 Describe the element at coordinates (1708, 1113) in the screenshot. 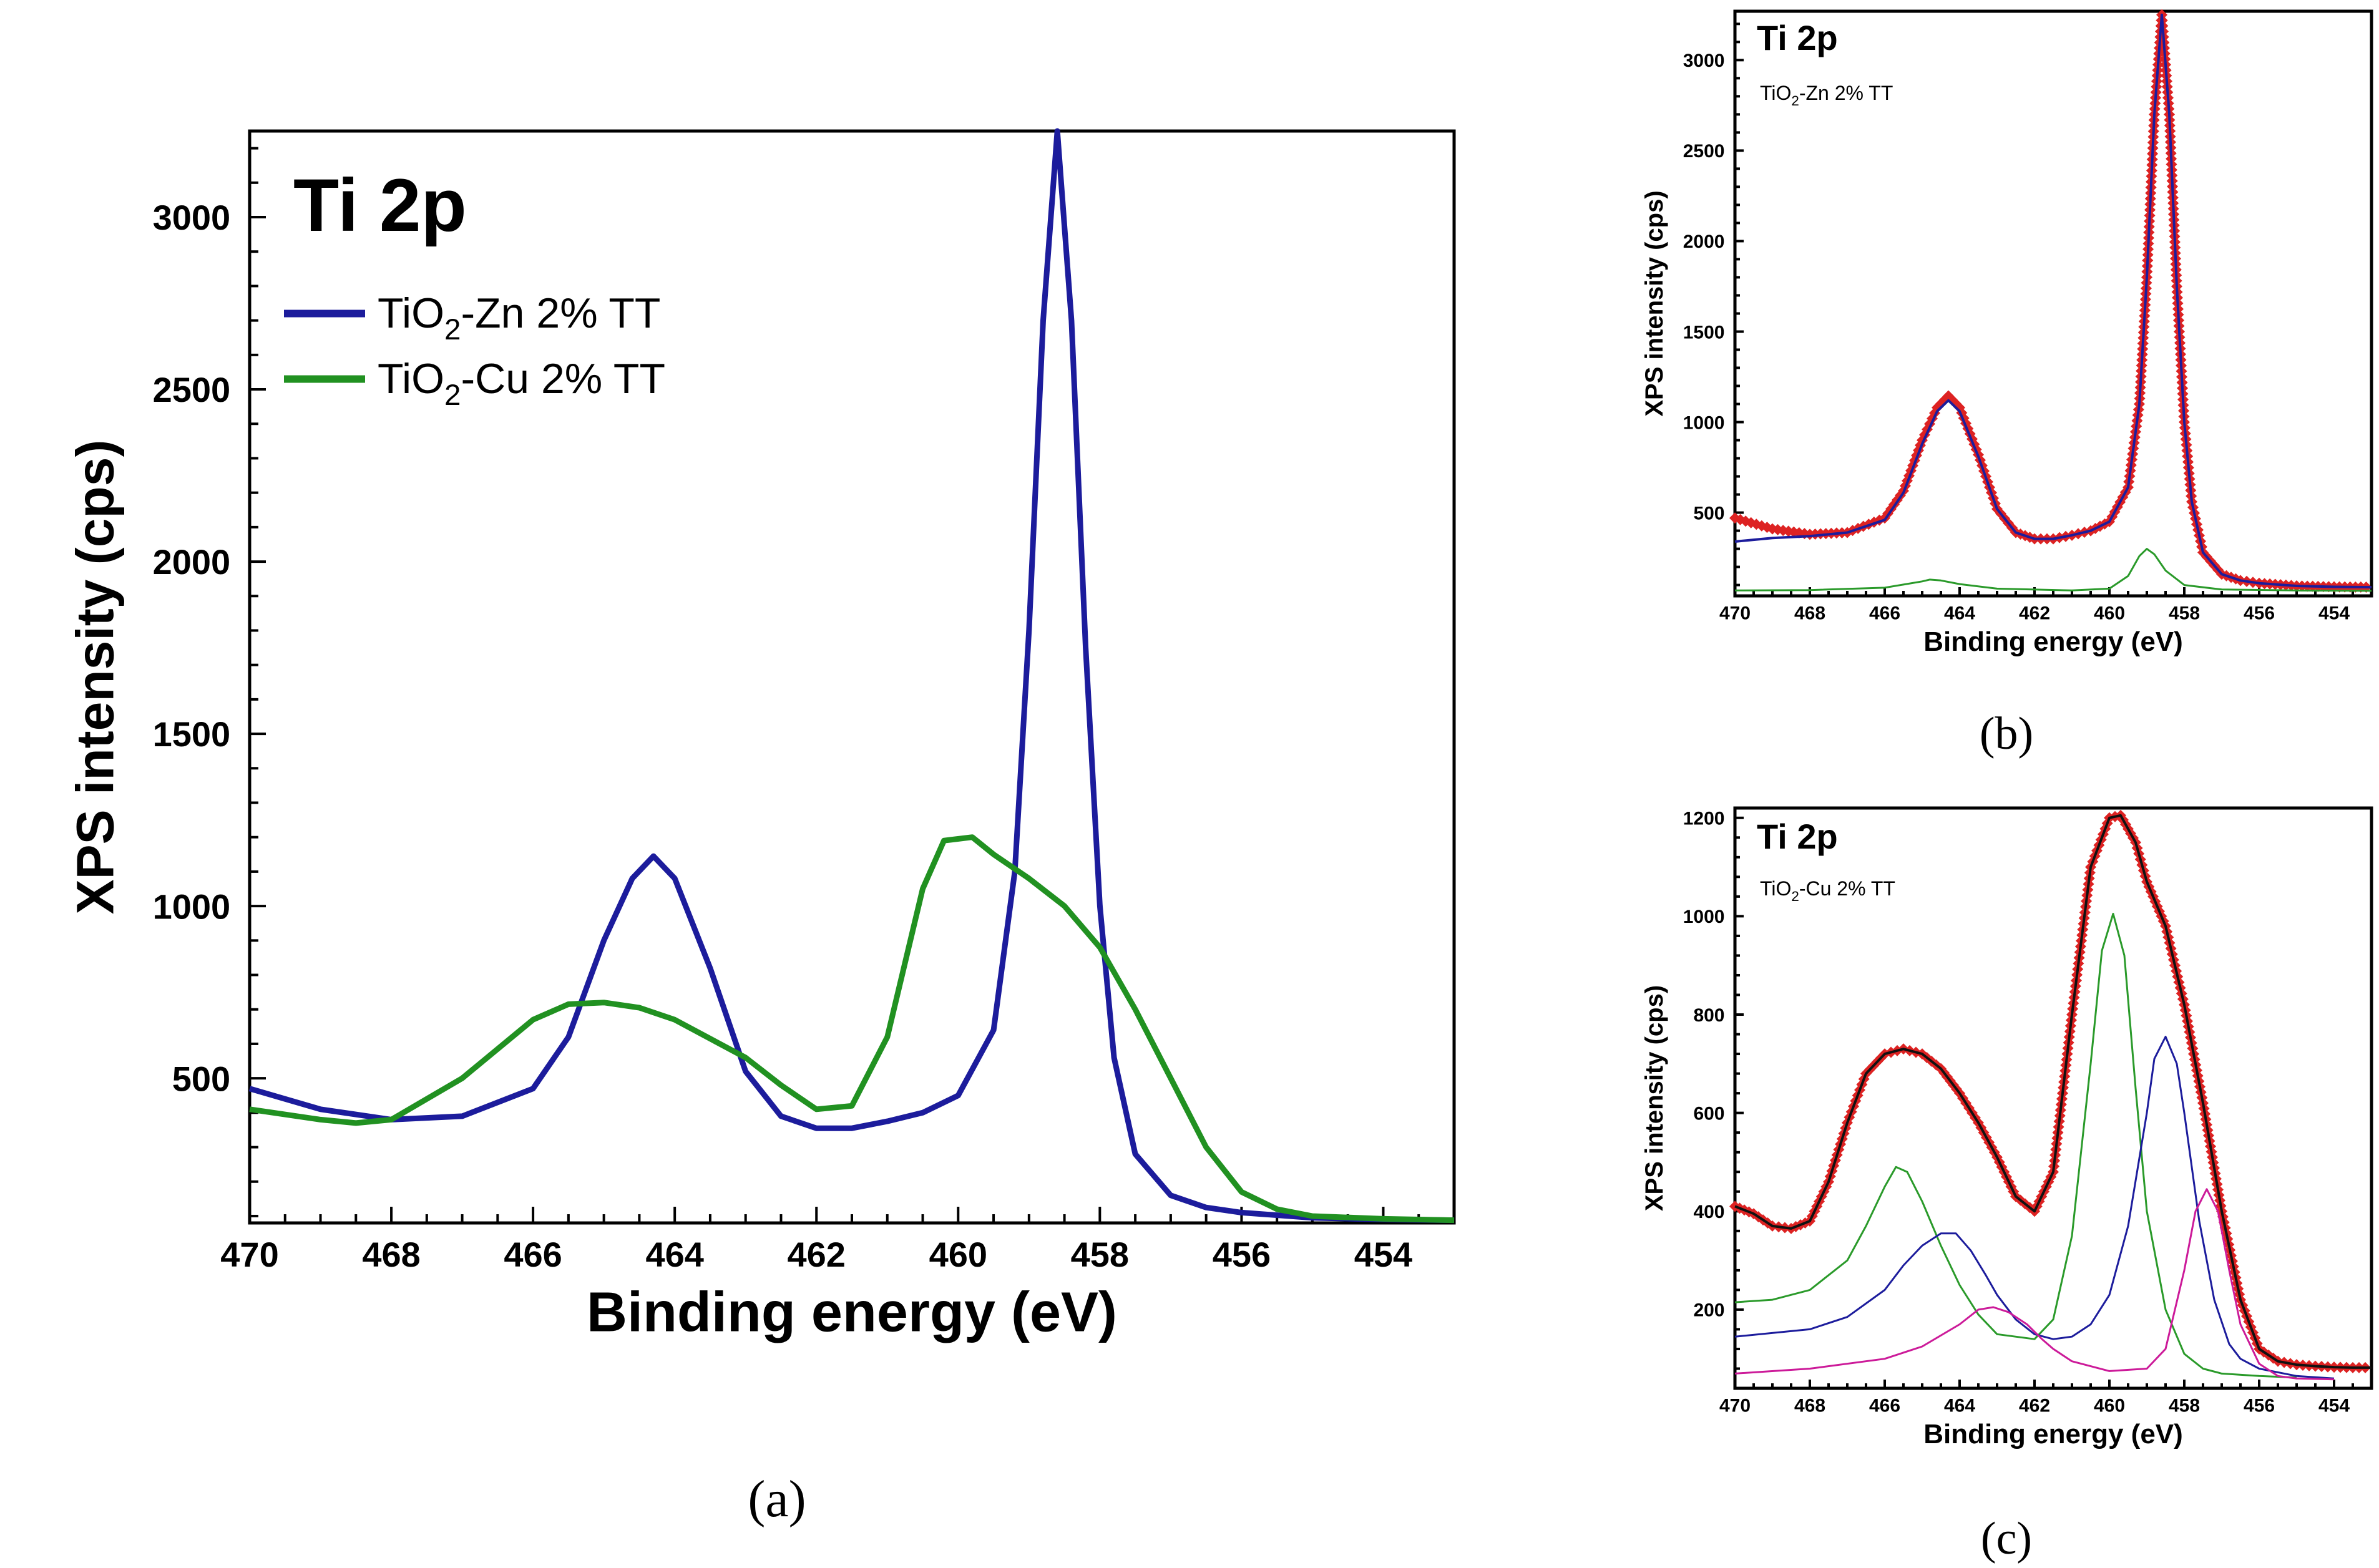

I see `y-tick-label: 600` at that location.